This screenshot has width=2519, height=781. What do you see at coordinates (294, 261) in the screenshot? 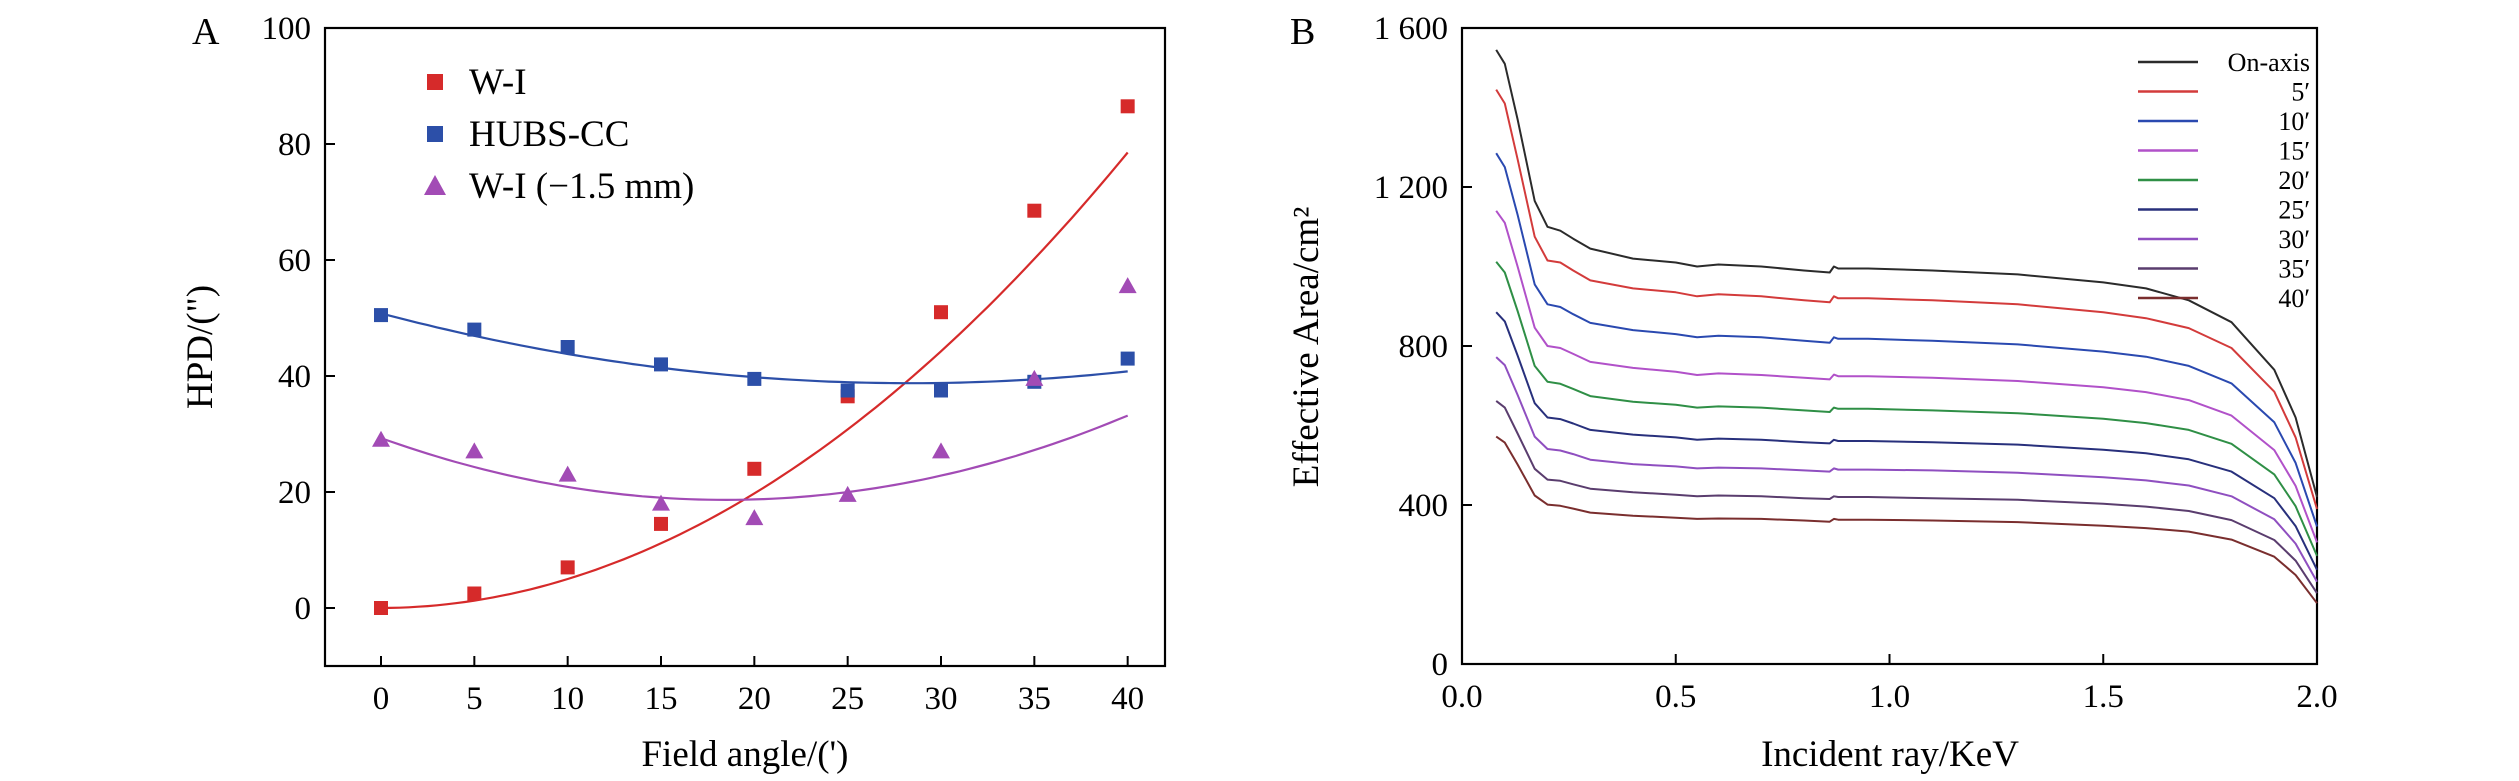
I see `y-tick-label: 60` at bounding box center [294, 261].